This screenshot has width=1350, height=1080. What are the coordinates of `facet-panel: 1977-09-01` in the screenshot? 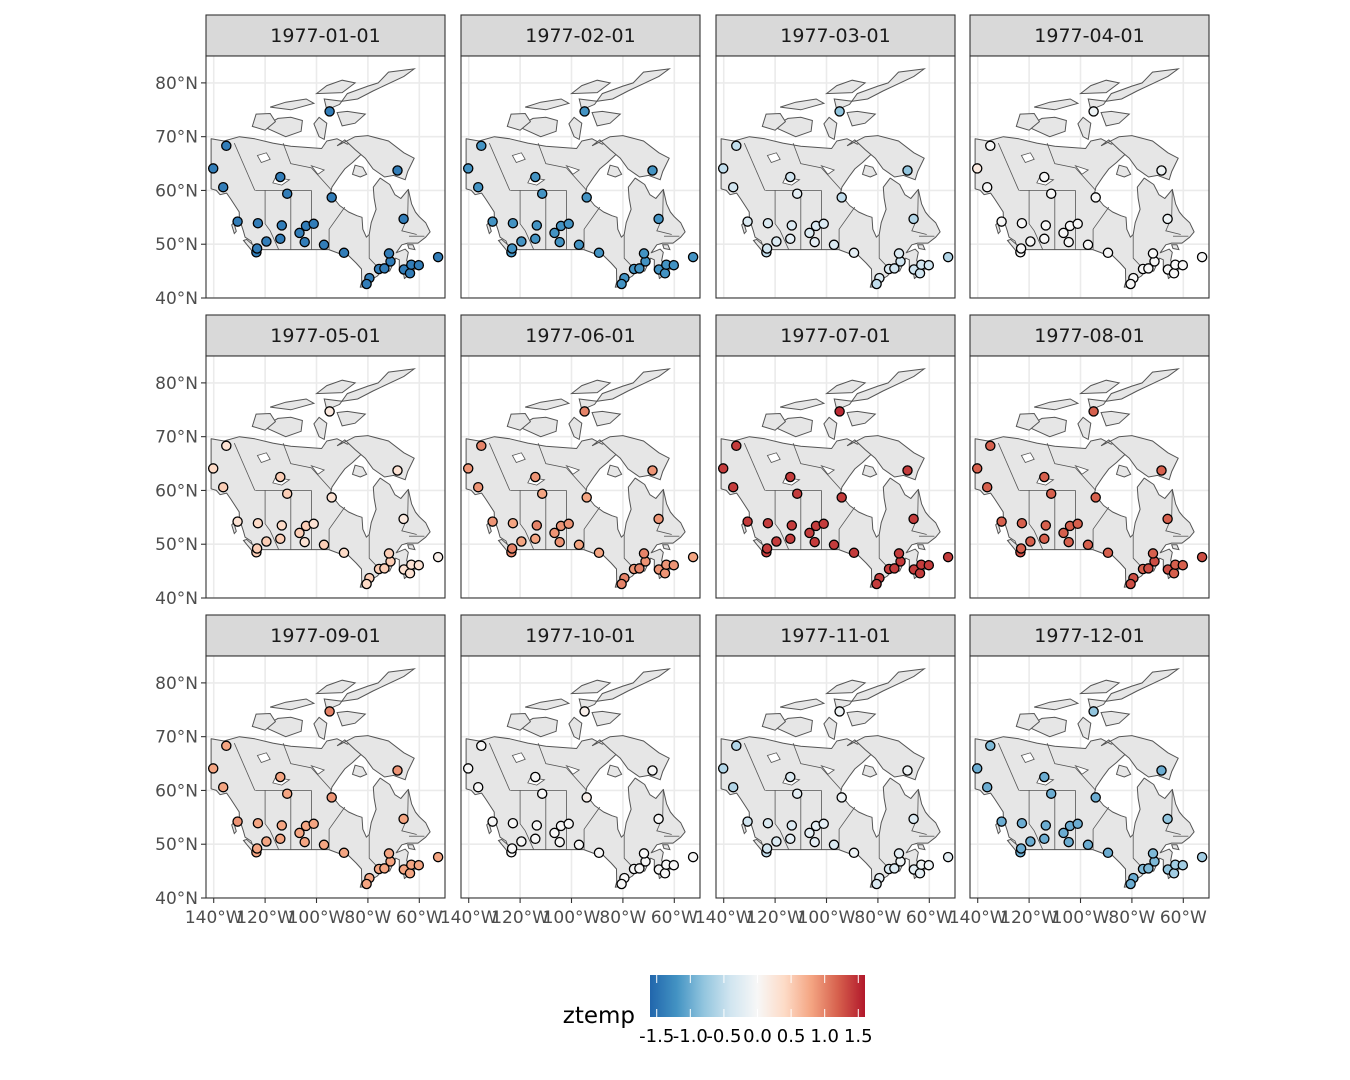 It's located at (325, 756).